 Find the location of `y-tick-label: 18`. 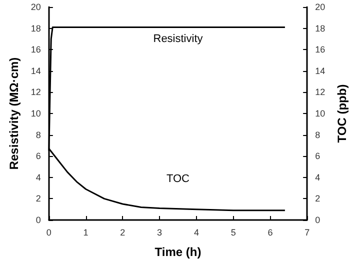

y-tick-label: 18 is located at coordinates (35, 28).